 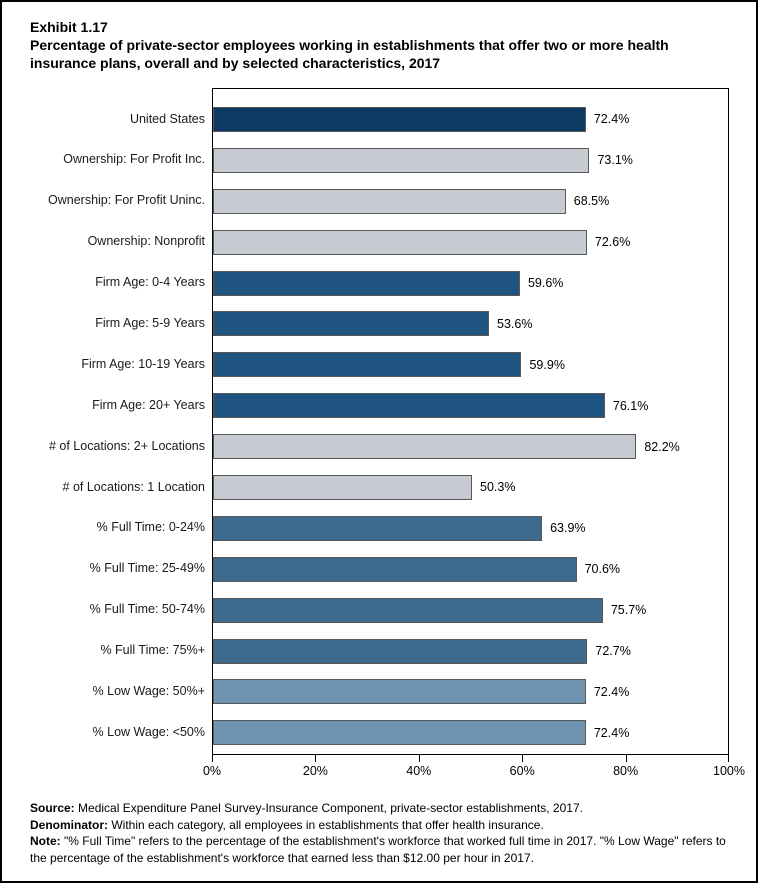 I want to click on category-label: Ownership: Nonprofit, so click(x=146, y=241).